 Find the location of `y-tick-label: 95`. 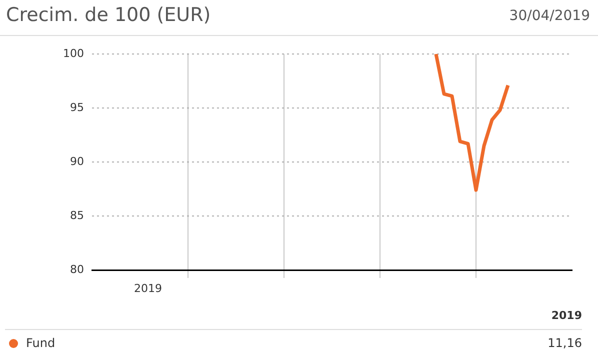

y-tick-label: 95 is located at coordinates (77, 107).